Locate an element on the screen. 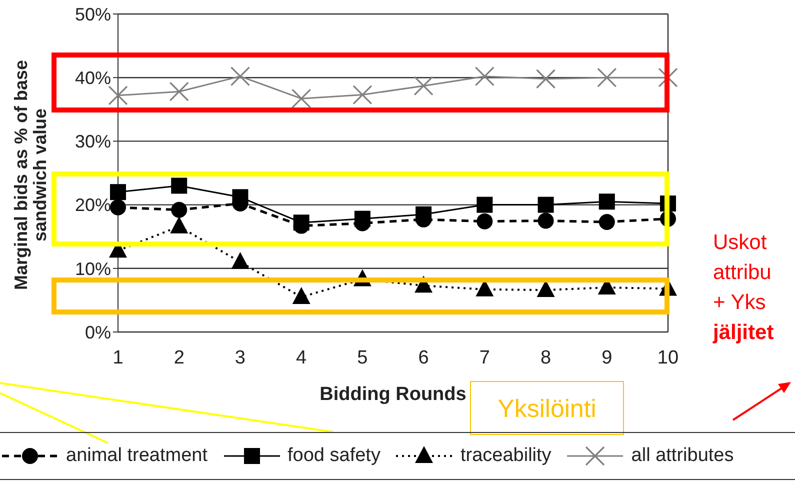 Image resolution: width=795 pixels, height=482 pixels. x-tick-label: 2 is located at coordinates (179, 357).